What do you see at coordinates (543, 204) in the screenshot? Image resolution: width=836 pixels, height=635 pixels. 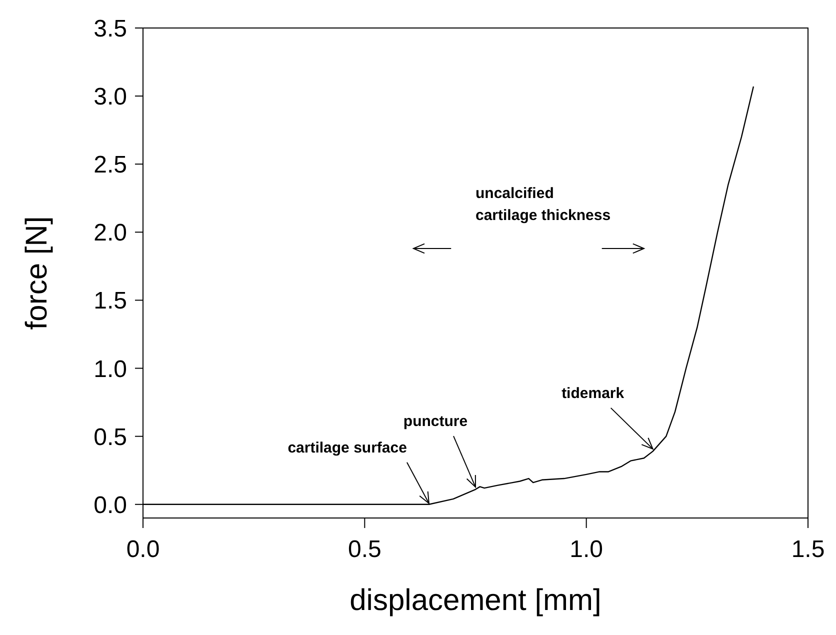 I see `annotation: uncalcified cartilage thickness` at bounding box center [543, 204].